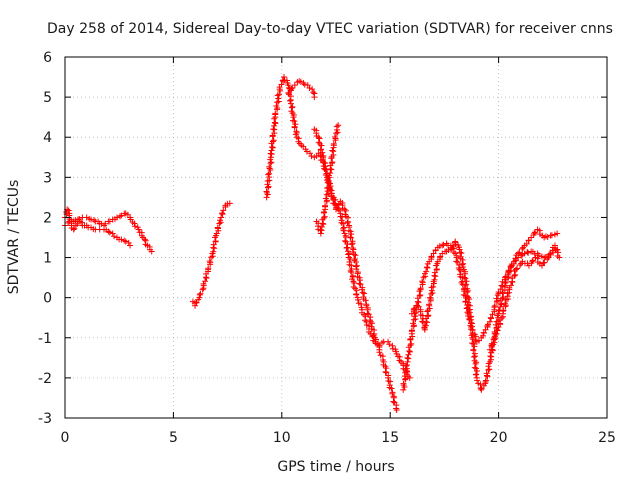 The width and height of the screenshot is (640, 480). I want to click on series-track-i, so click(484, 309).